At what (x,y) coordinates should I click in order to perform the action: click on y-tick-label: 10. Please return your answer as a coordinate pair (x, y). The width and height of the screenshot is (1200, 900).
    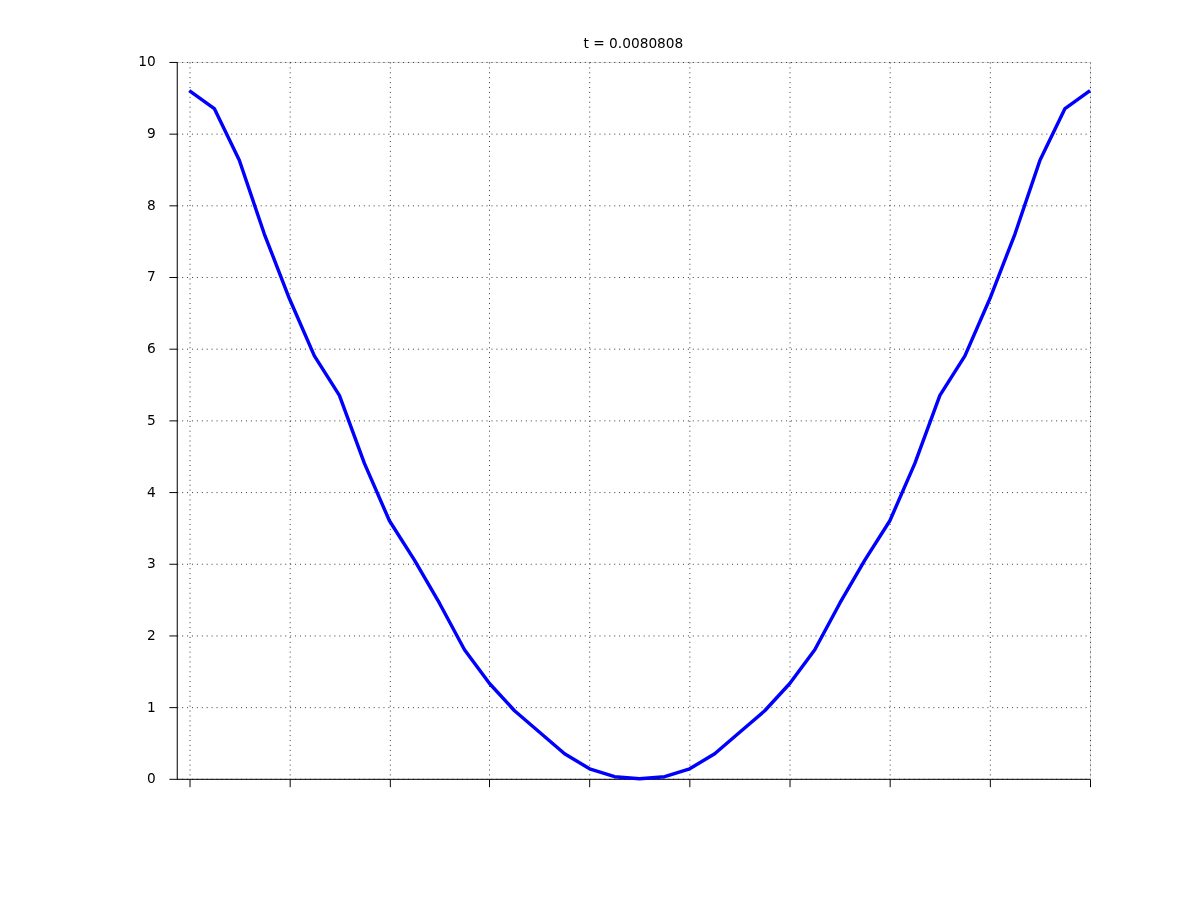
    Looking at the image, I should click on (147, 61).